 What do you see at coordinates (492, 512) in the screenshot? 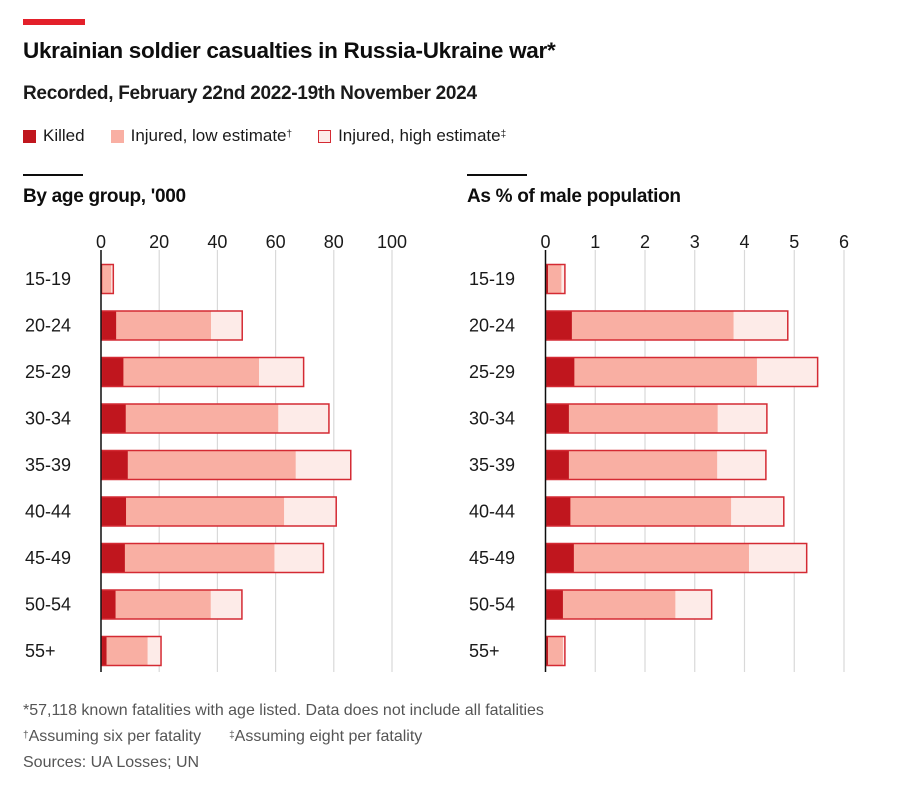
I see `category-label-pct: 40-44` at bounding box center [492, 512].